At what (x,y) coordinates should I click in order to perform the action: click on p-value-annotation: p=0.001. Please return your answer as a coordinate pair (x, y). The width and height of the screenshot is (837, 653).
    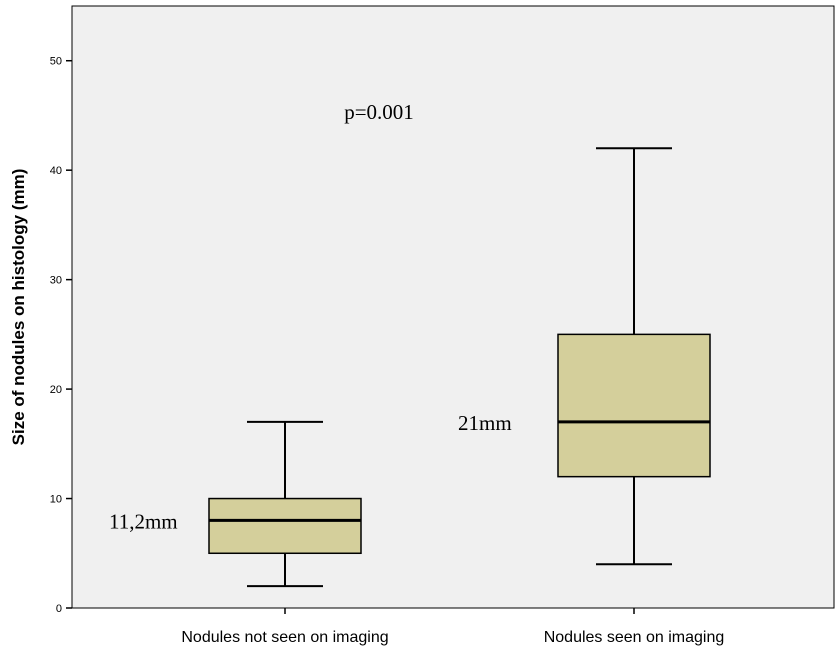
    Looking at the image, I should click on (379, 112).